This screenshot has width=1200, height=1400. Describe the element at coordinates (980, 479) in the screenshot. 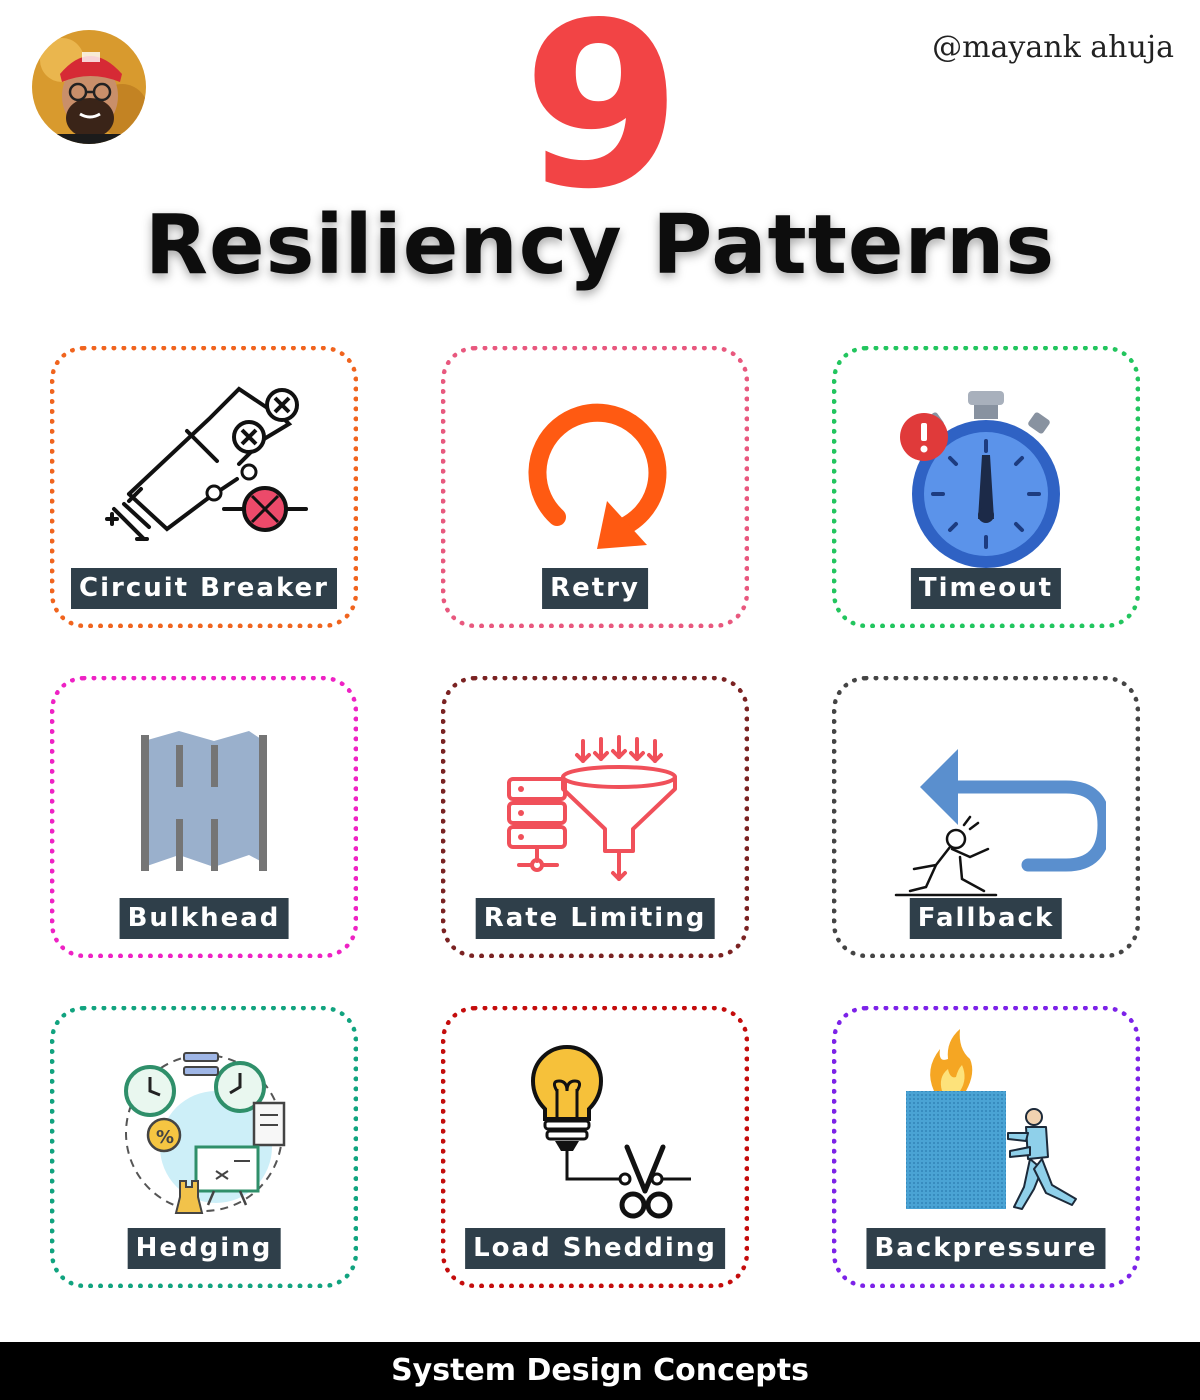

I see `stopwatch-icon` at that location.